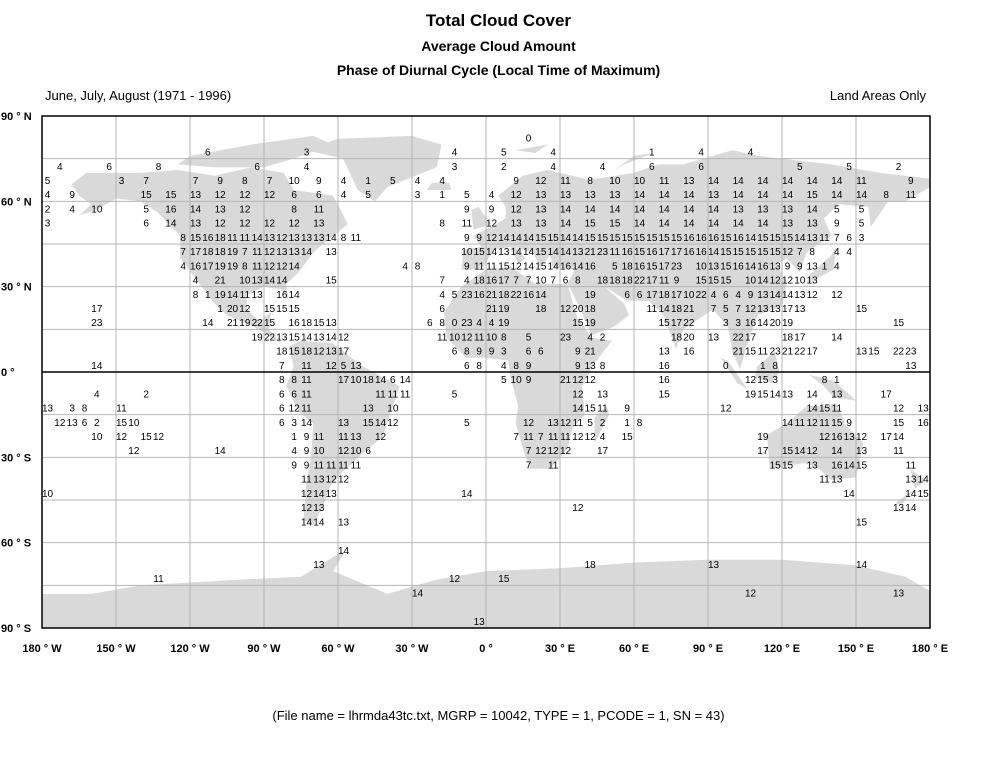 The height and width of the screenshot is (760, 997). What do you see at coordinates (788, 309) in the screenshot?
I see `cell-value: 17` at bounding box center [788, 309].